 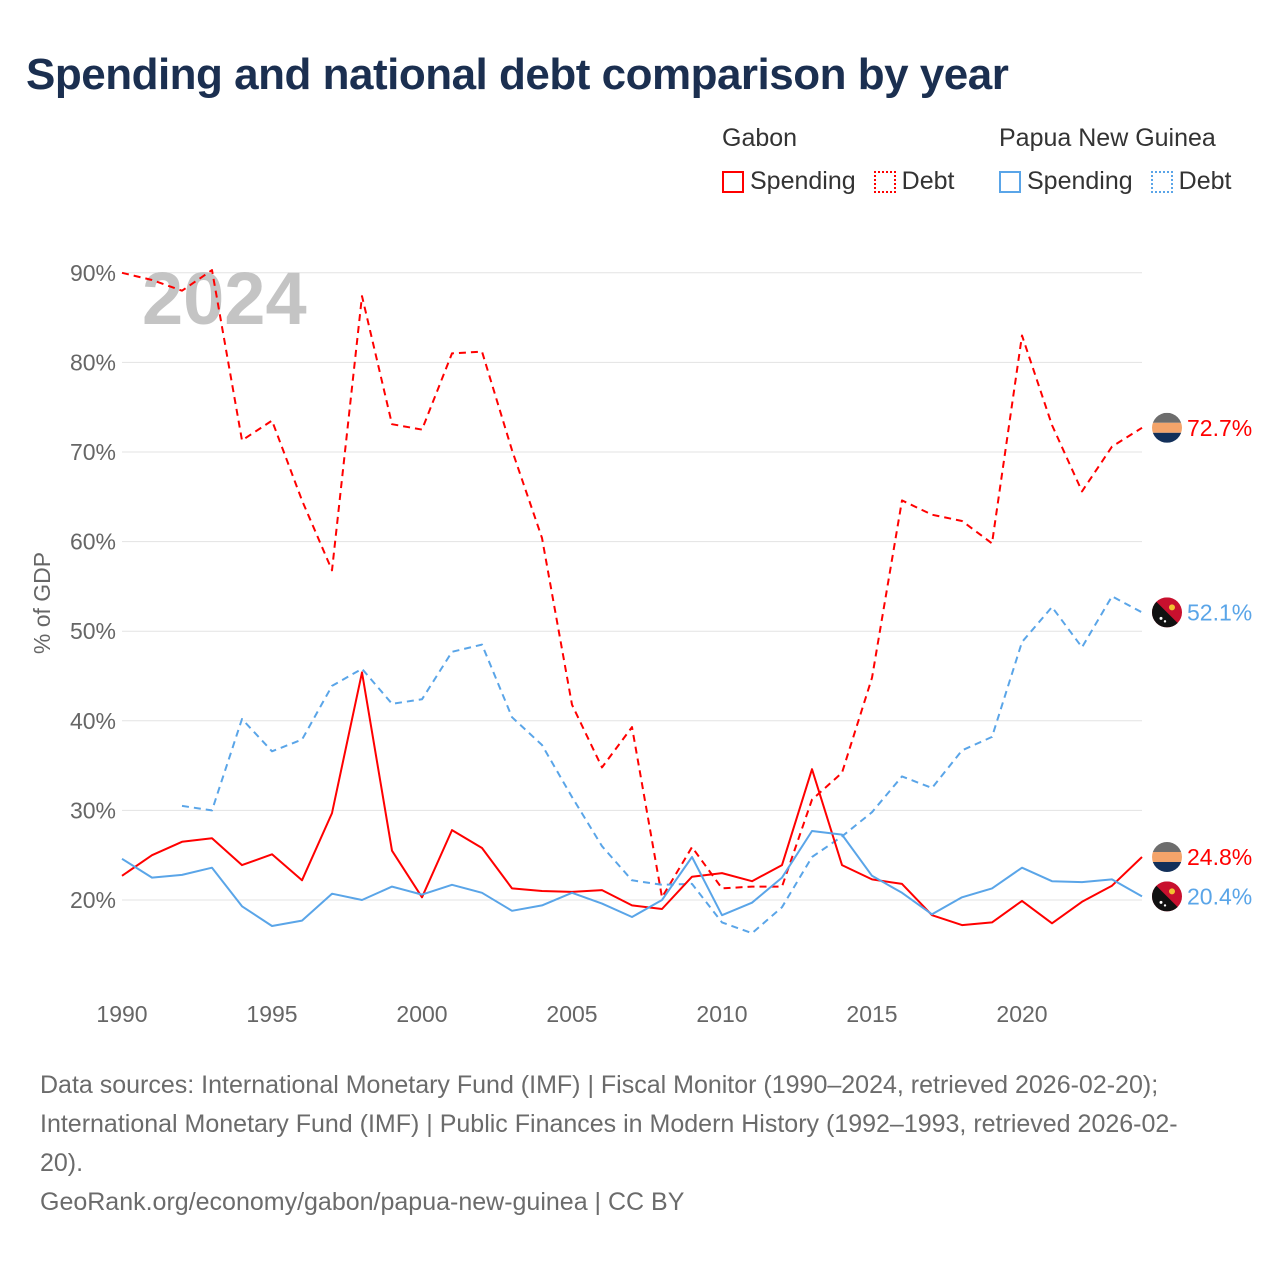 What do you see at coordinates (721, 1014) in the screenshot?
I see `x-tick-label: 2010` at bounding box center [721, 1014].